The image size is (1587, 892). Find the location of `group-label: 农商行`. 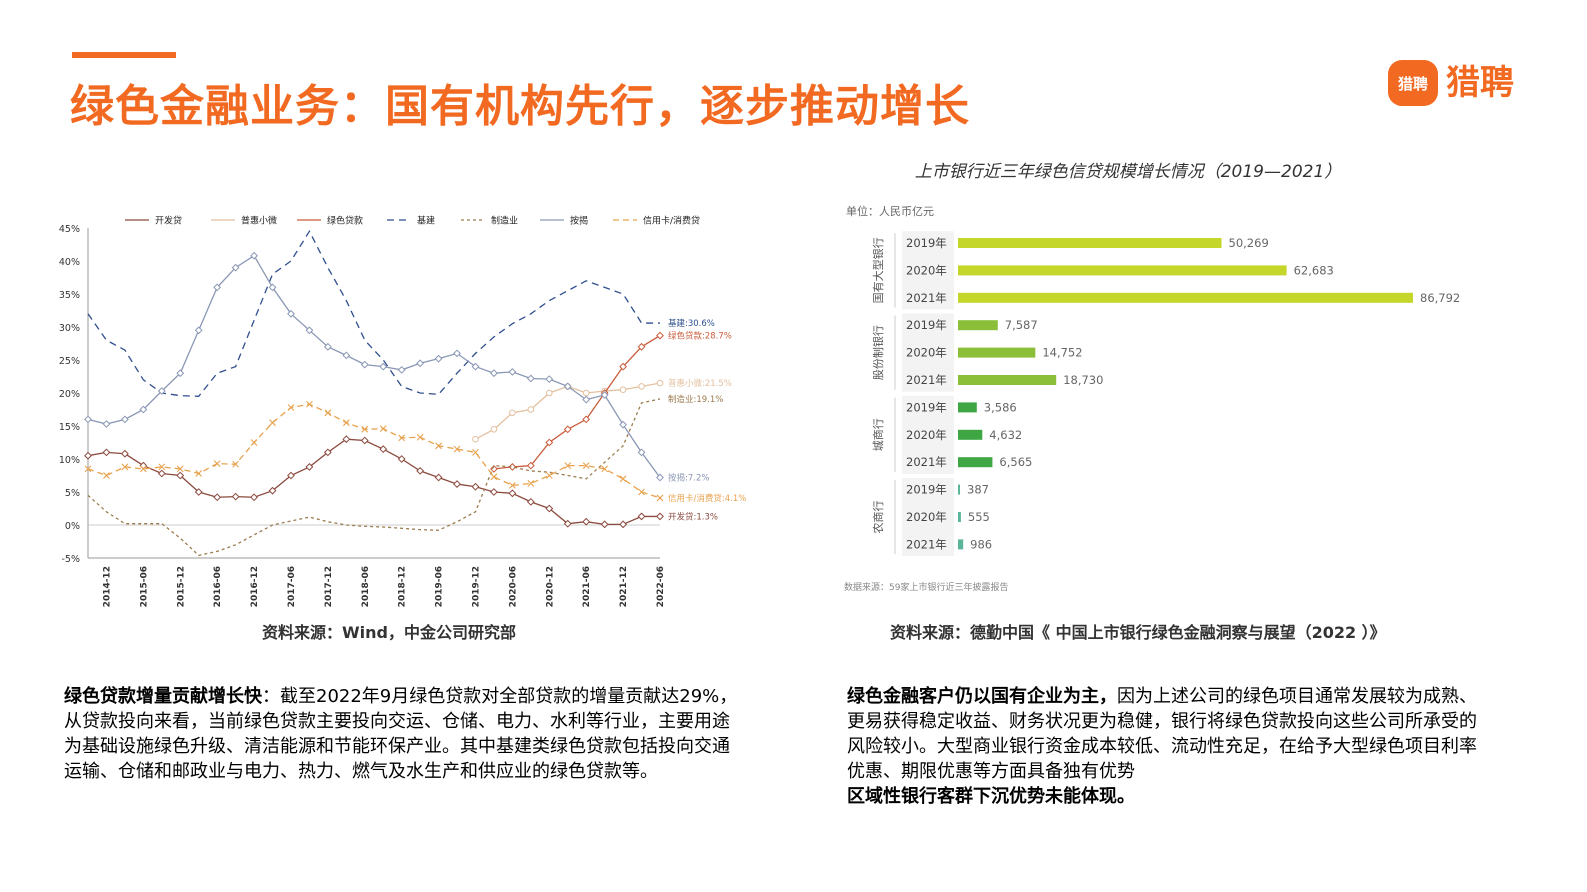

group-label: 农商行 is located at coordinates (878, 517).